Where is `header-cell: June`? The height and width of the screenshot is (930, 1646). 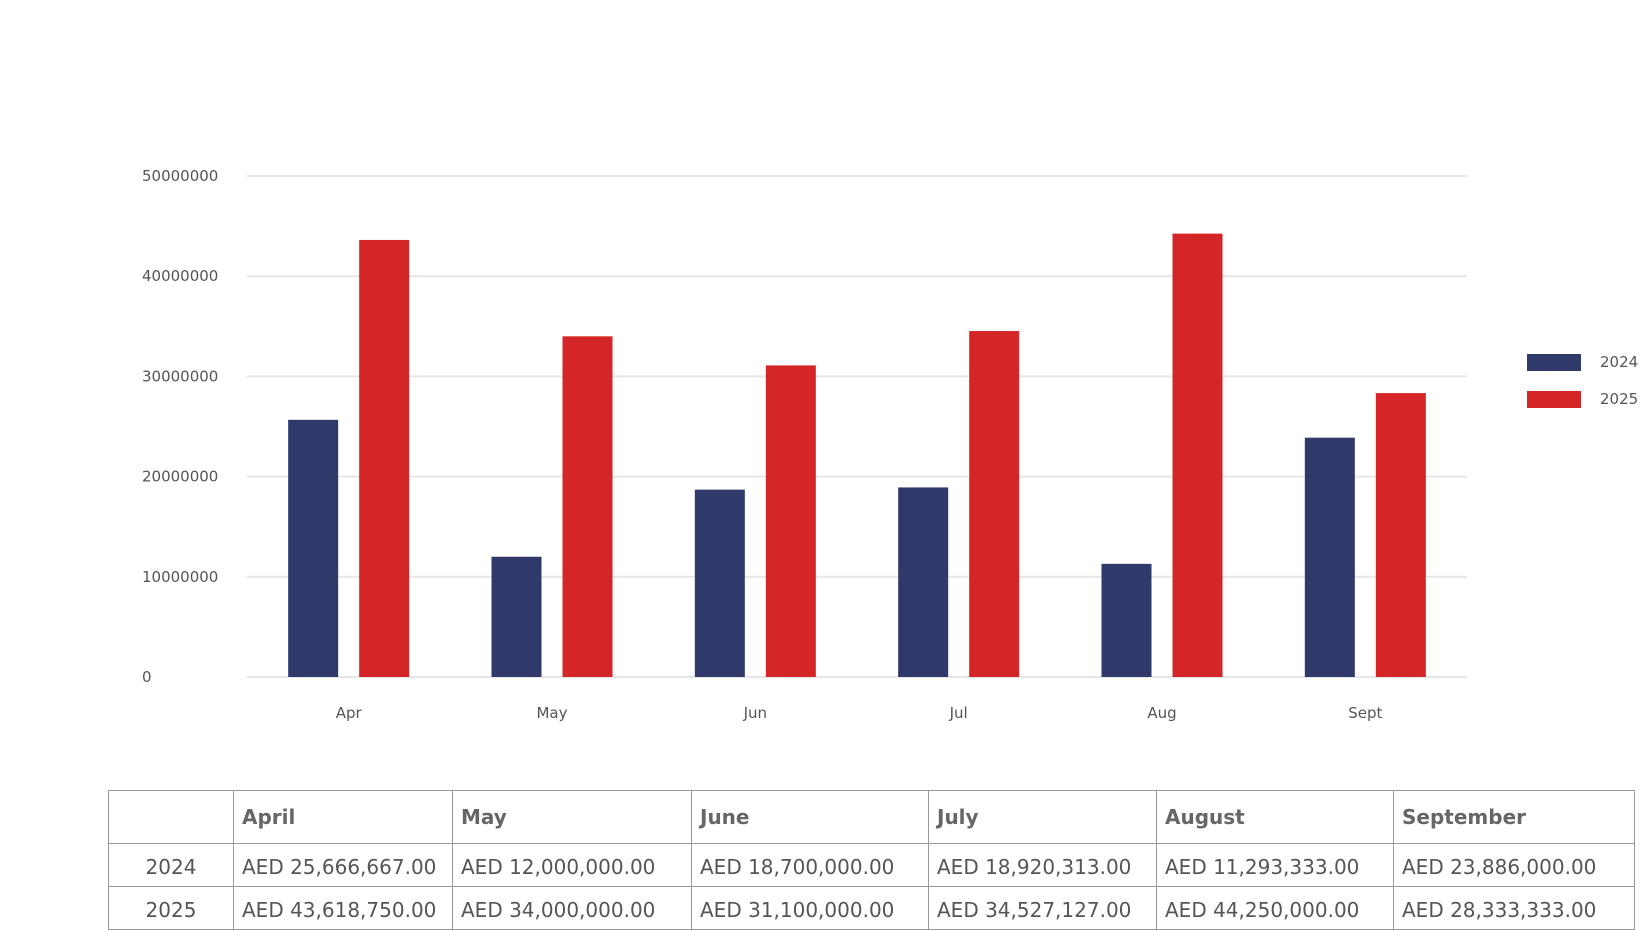 header-cell: June is located at coordinates (810, 817).